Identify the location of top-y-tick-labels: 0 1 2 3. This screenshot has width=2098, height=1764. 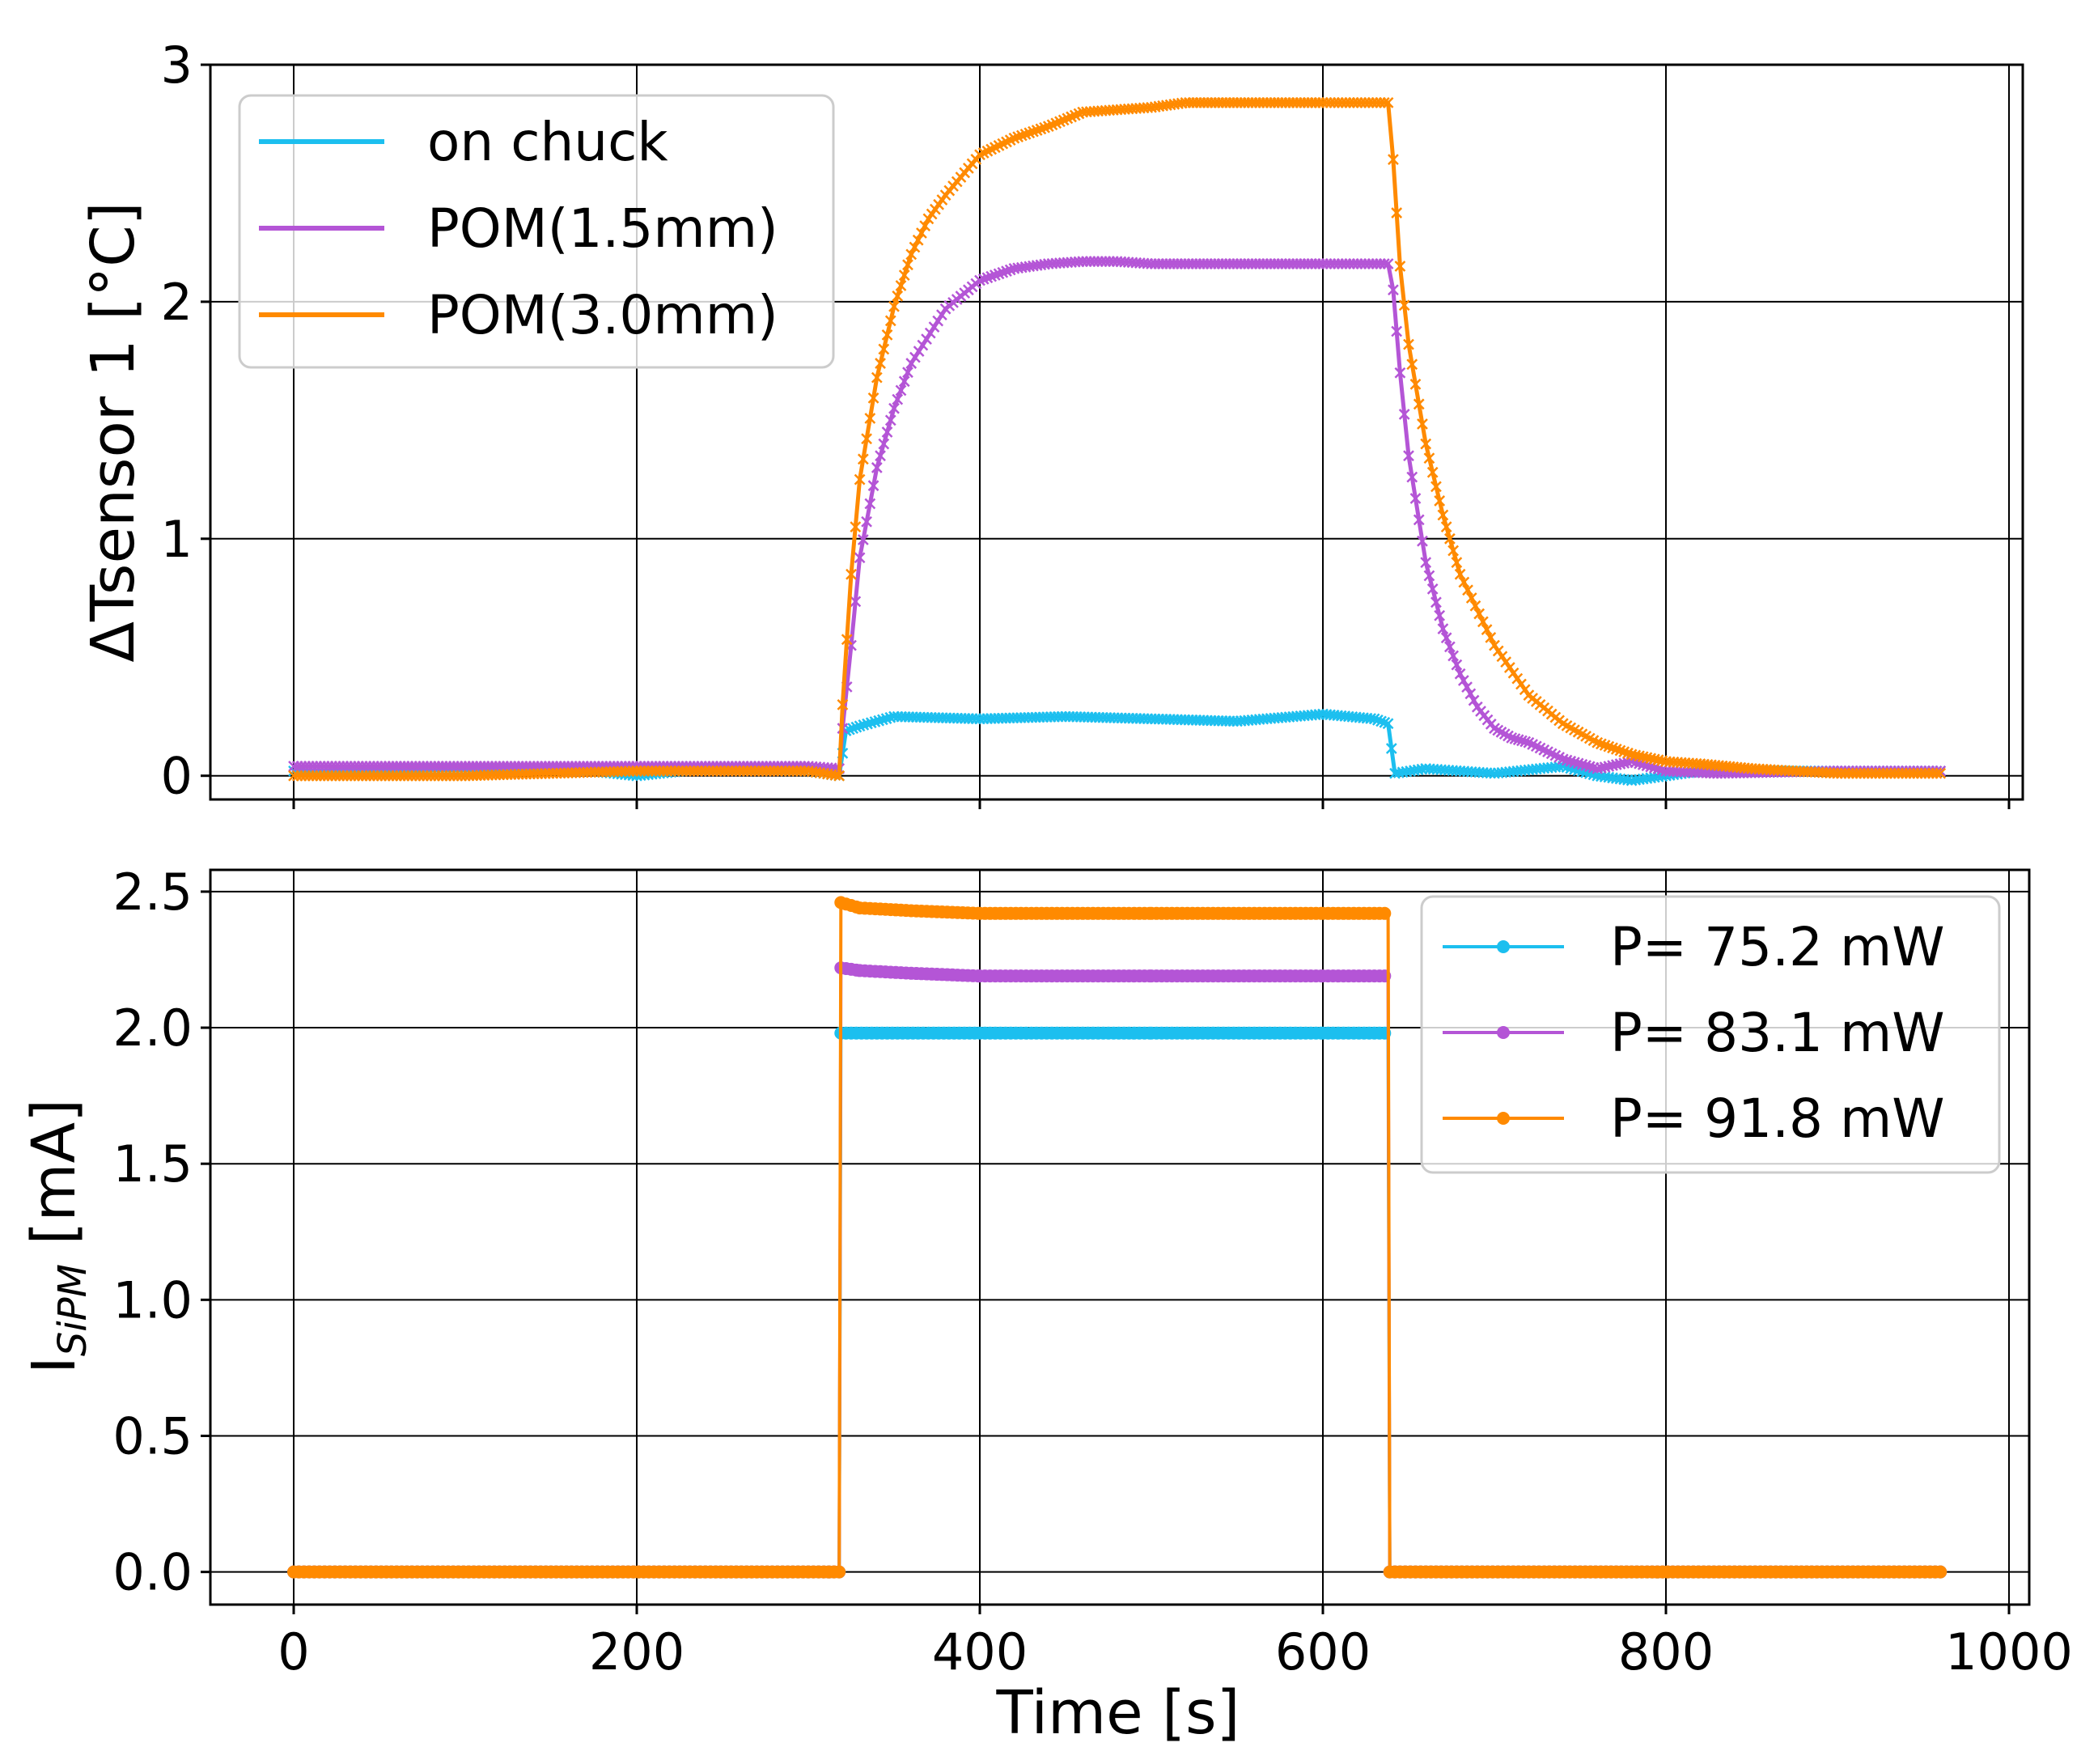
(177, 421).